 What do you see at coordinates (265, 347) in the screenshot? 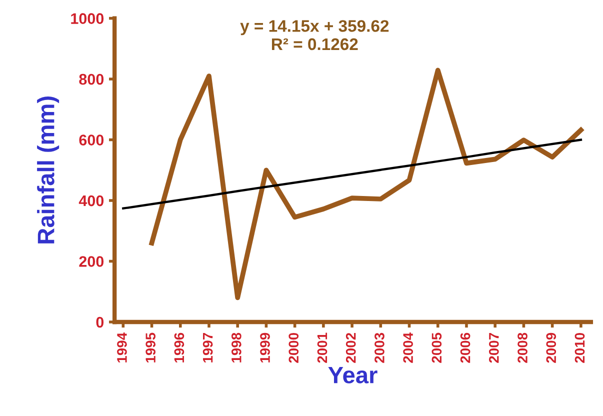
I see `x-tick-label: 1999` at bounding box center [265, 347].